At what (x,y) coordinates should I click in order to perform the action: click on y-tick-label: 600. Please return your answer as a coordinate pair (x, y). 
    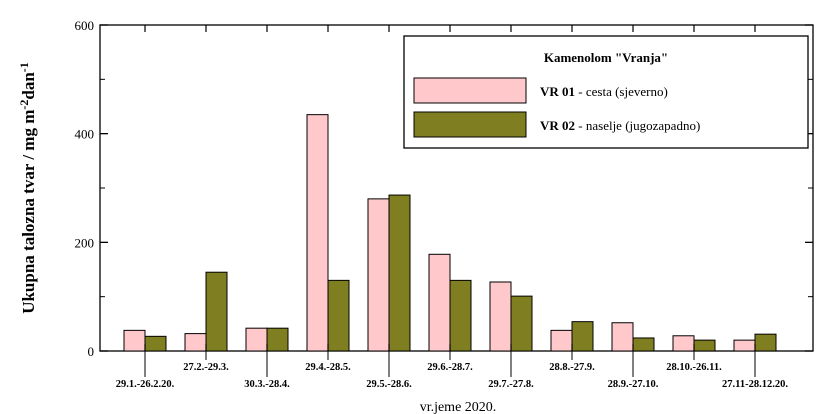
    Looking at the image, I should click on (85, 25).